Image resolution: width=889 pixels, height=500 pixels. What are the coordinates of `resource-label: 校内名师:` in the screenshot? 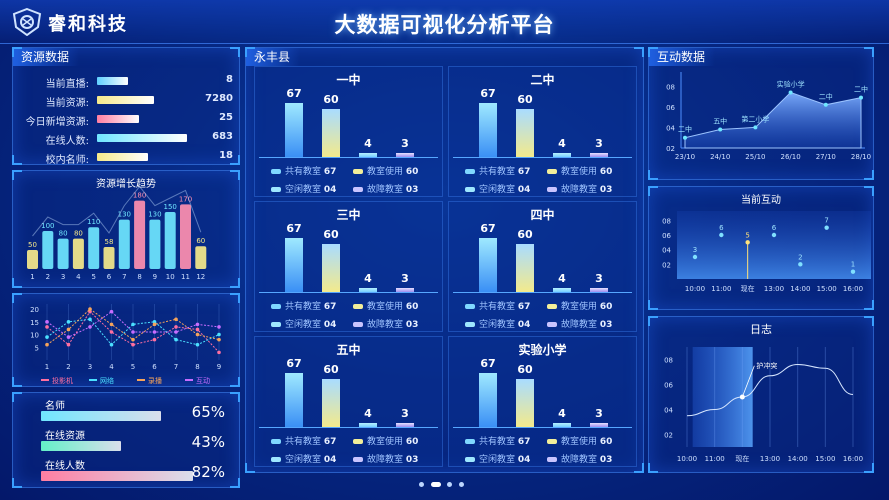 It's located at (67, 160).